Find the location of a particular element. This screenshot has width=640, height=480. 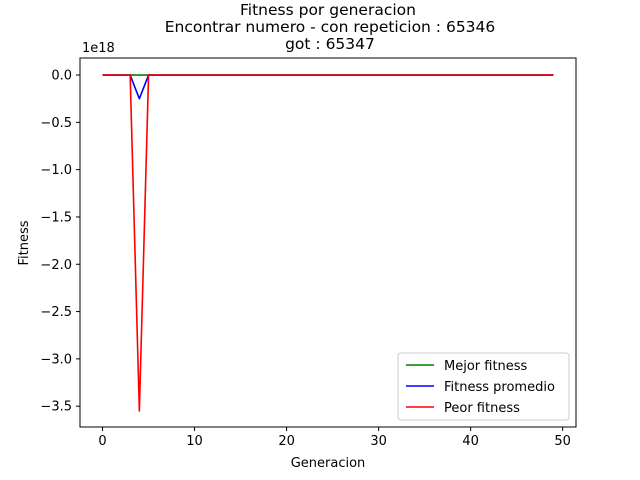

y-tick-label: −1.5 is located at coordinates (56, 217).